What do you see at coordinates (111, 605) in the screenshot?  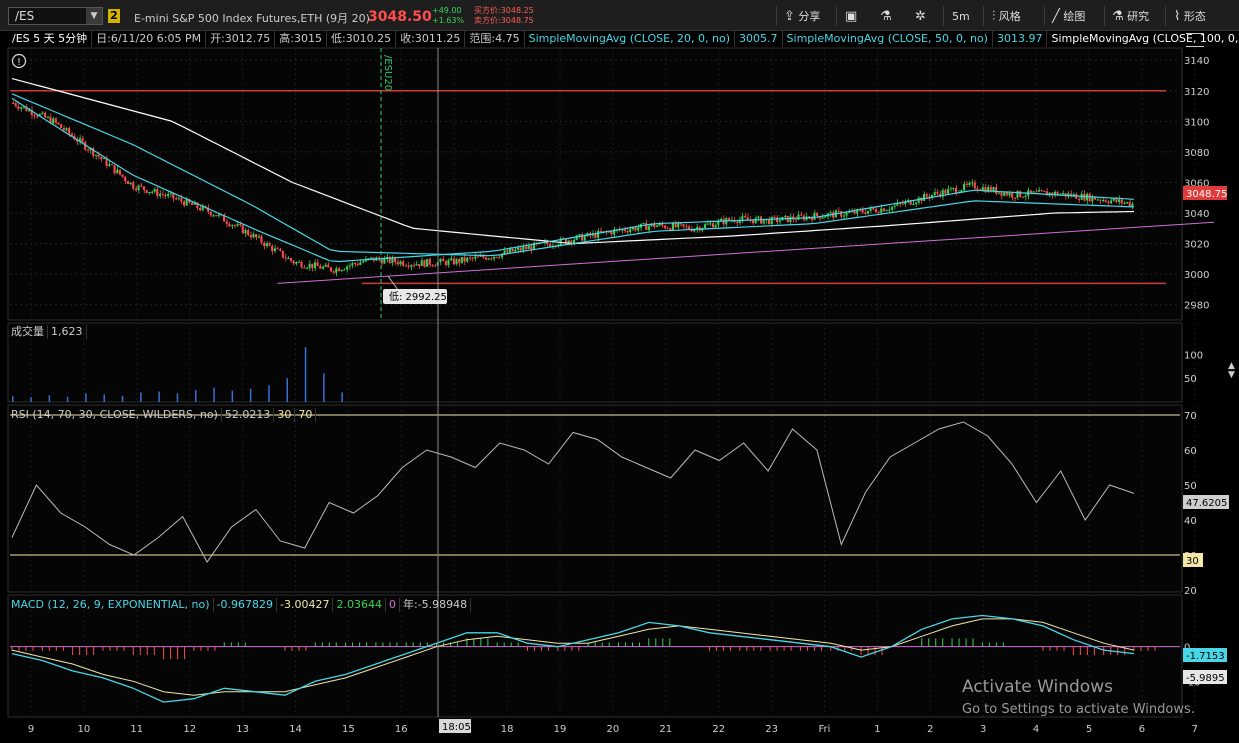 I see `macd-label: MACD (12, 26, 9, EXPONENTIAL, no)` at bounding box center [111, 605].